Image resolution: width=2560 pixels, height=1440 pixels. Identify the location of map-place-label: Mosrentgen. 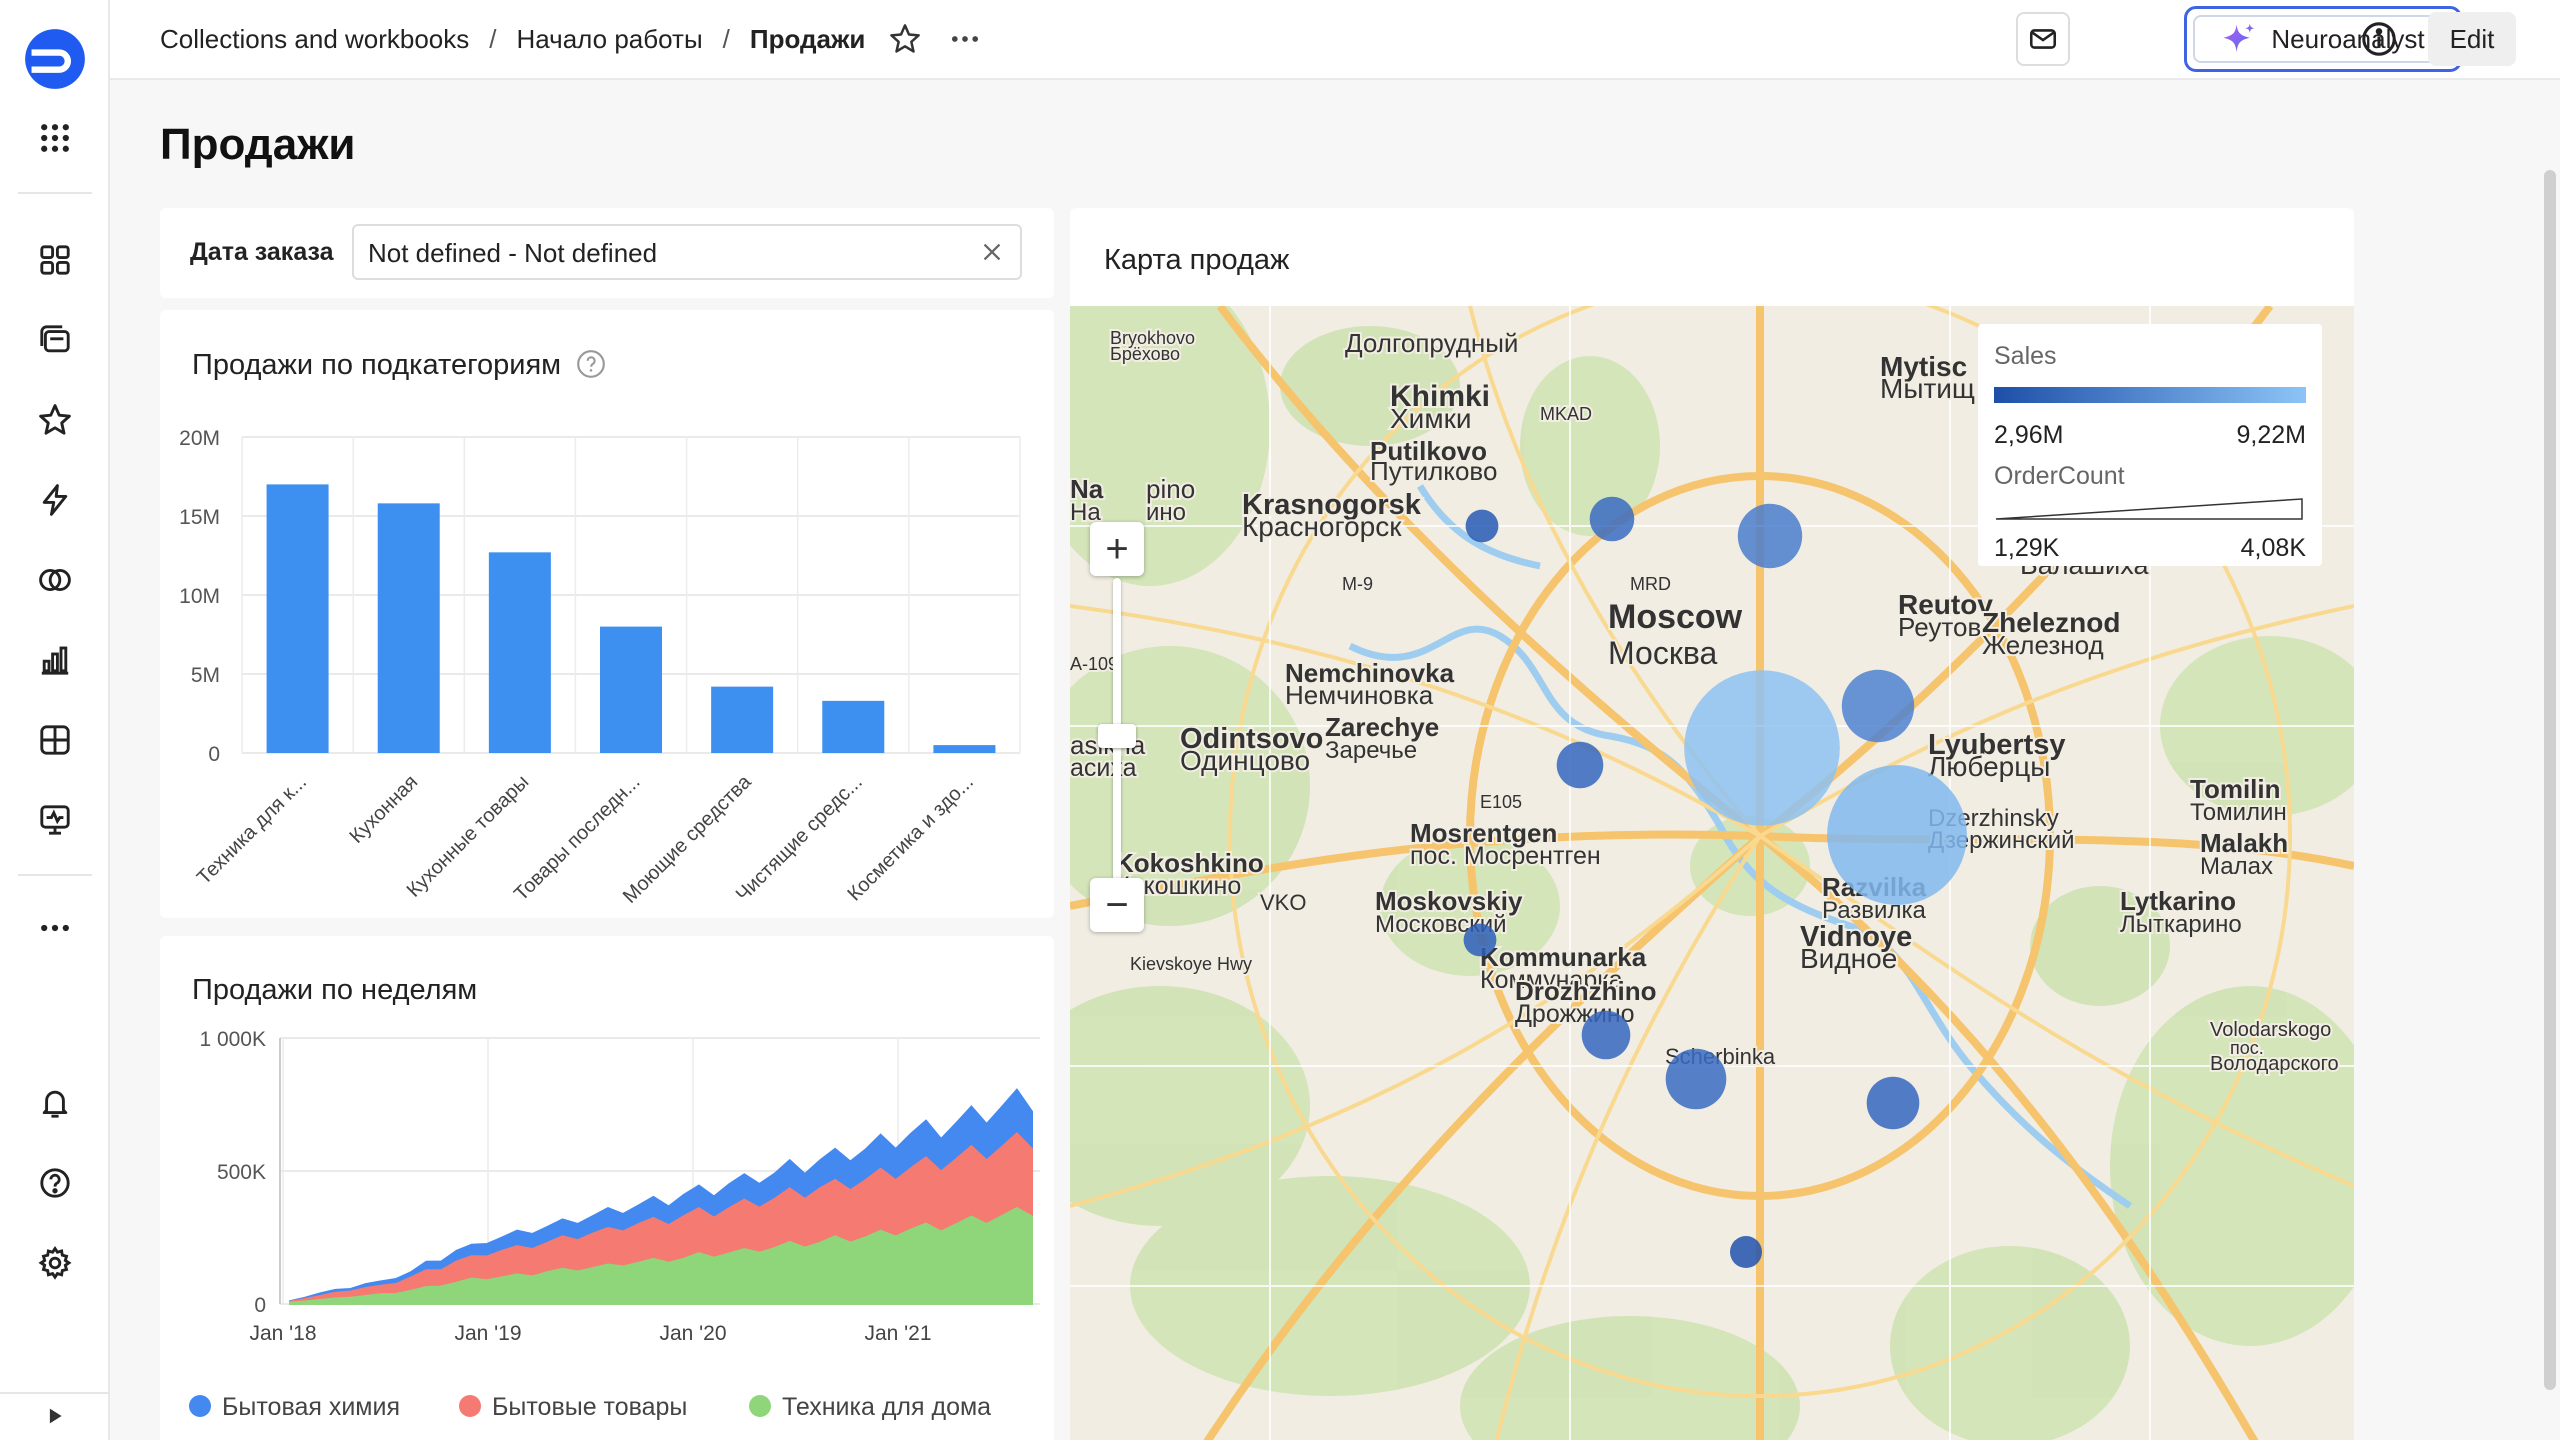
(1483, 833).